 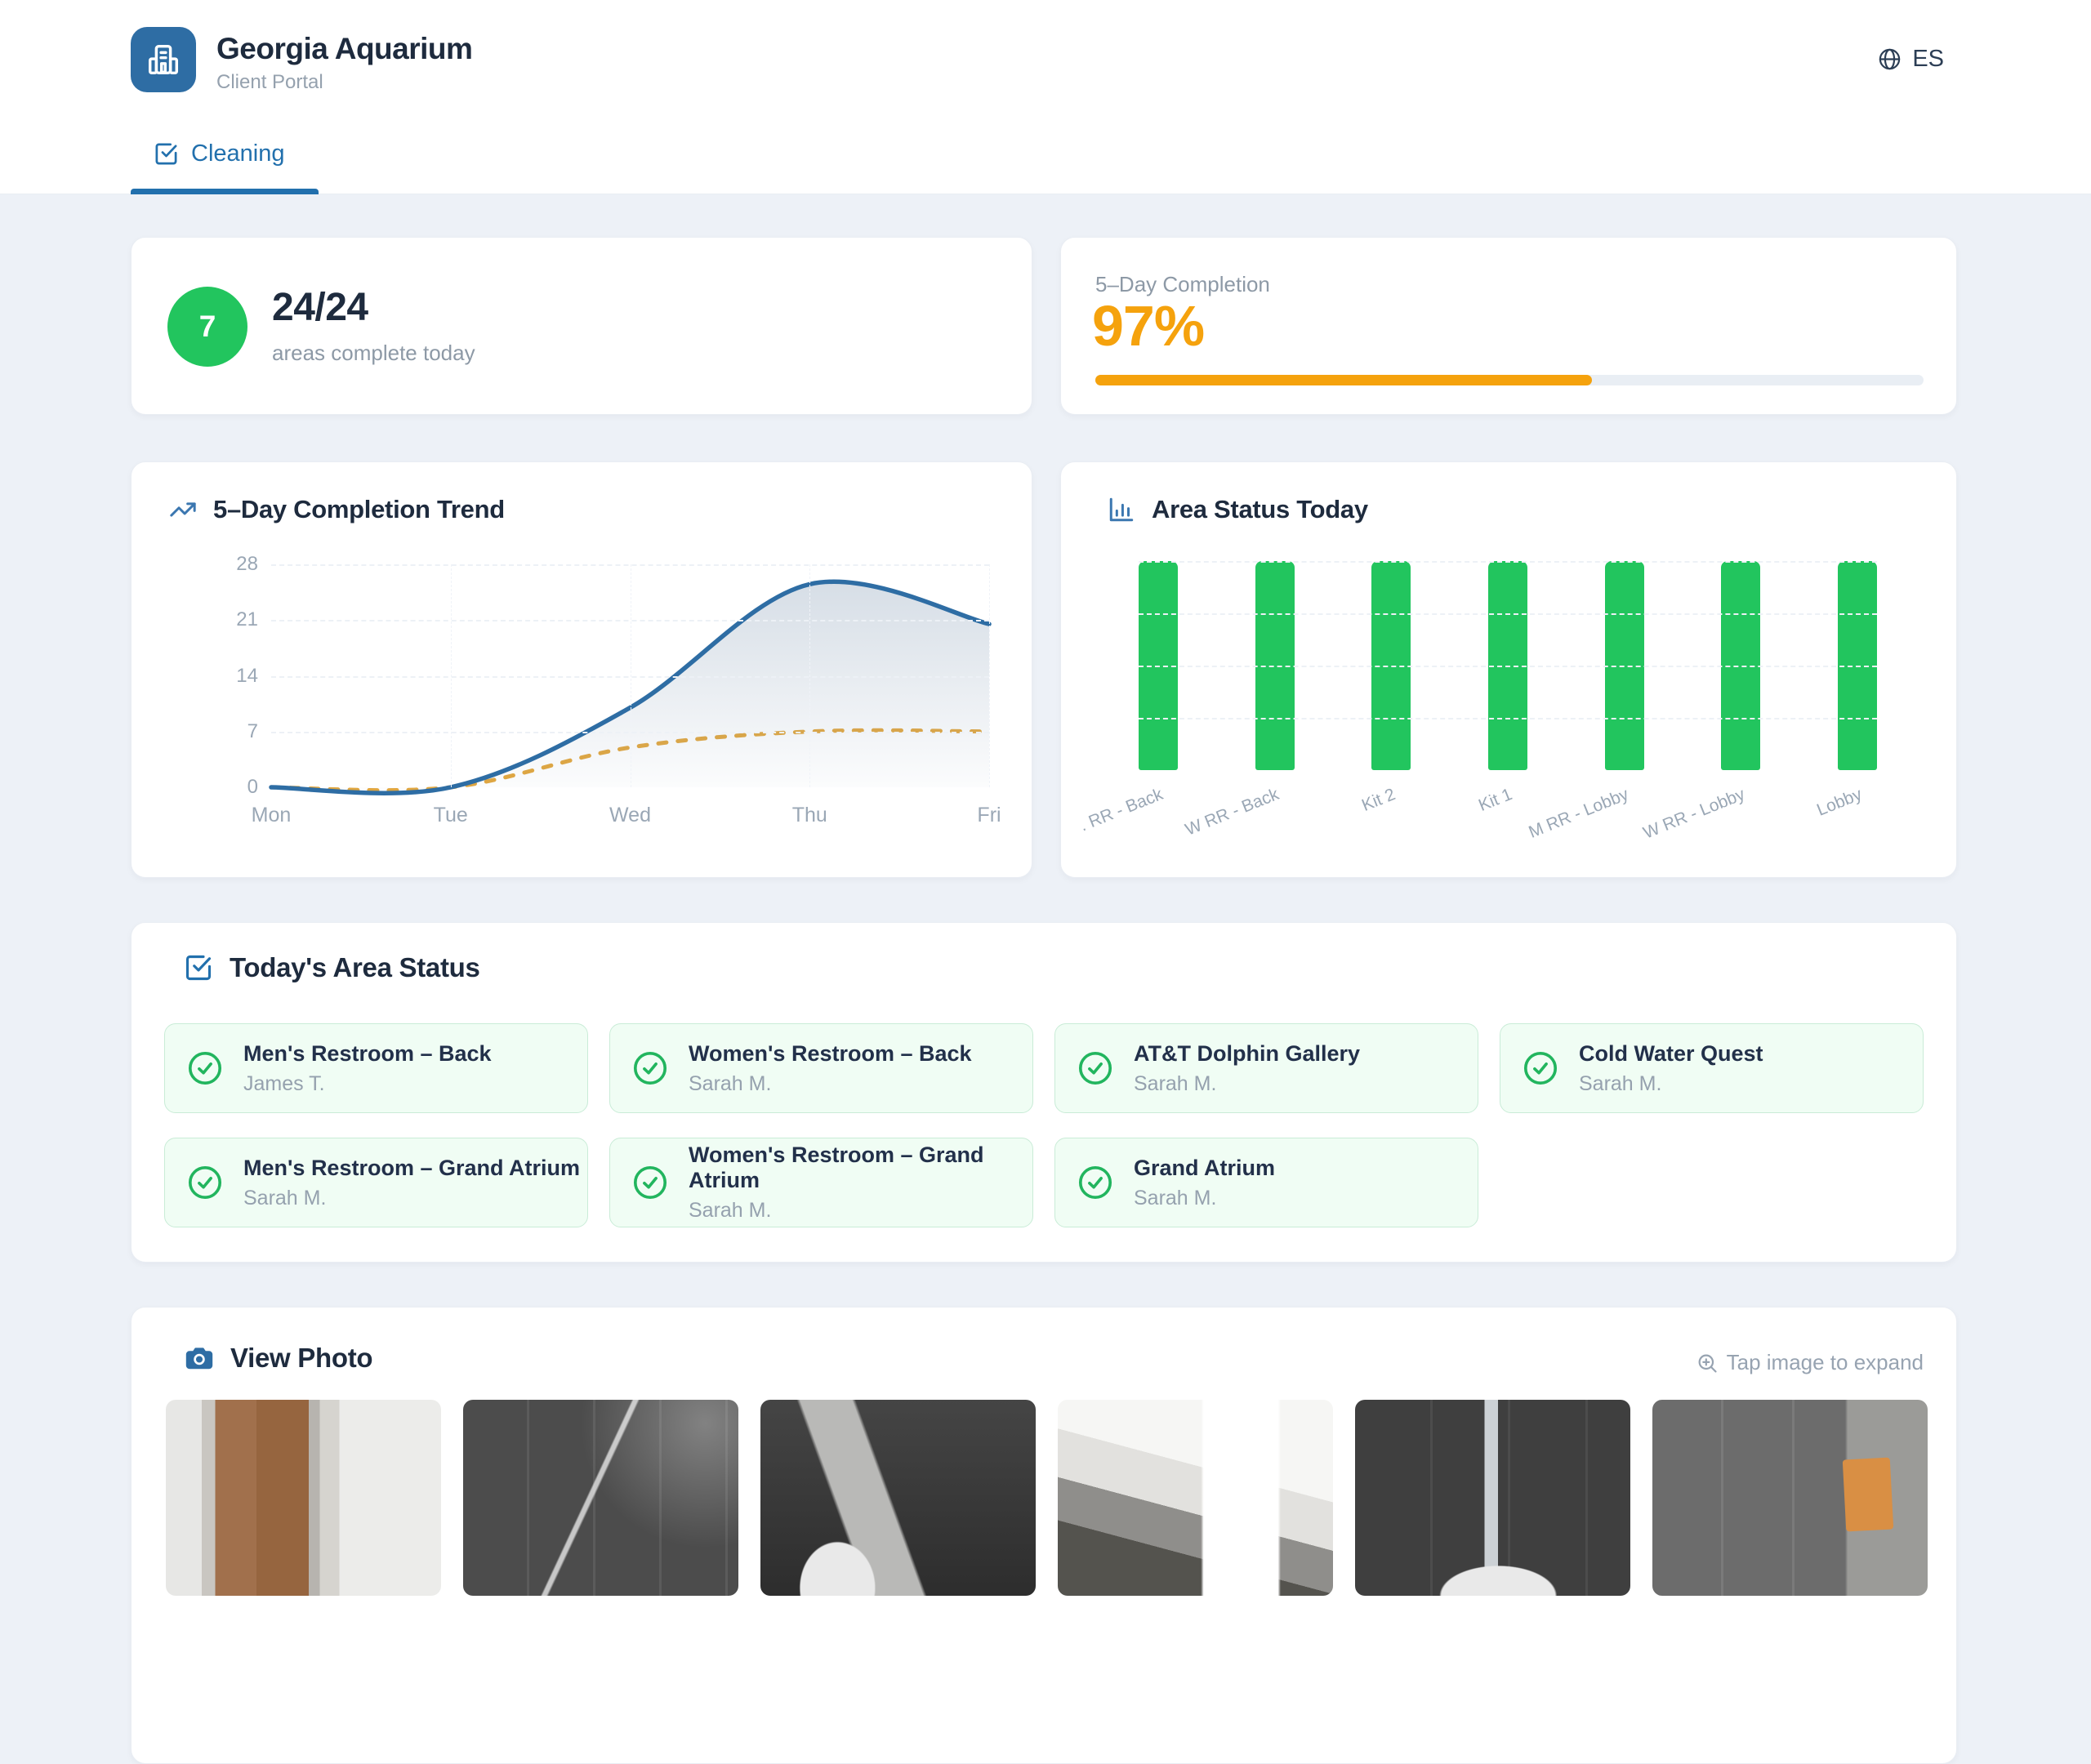 I want to click on brand: Georgia Aquarium Client Portal, so click(x=302, y=60).